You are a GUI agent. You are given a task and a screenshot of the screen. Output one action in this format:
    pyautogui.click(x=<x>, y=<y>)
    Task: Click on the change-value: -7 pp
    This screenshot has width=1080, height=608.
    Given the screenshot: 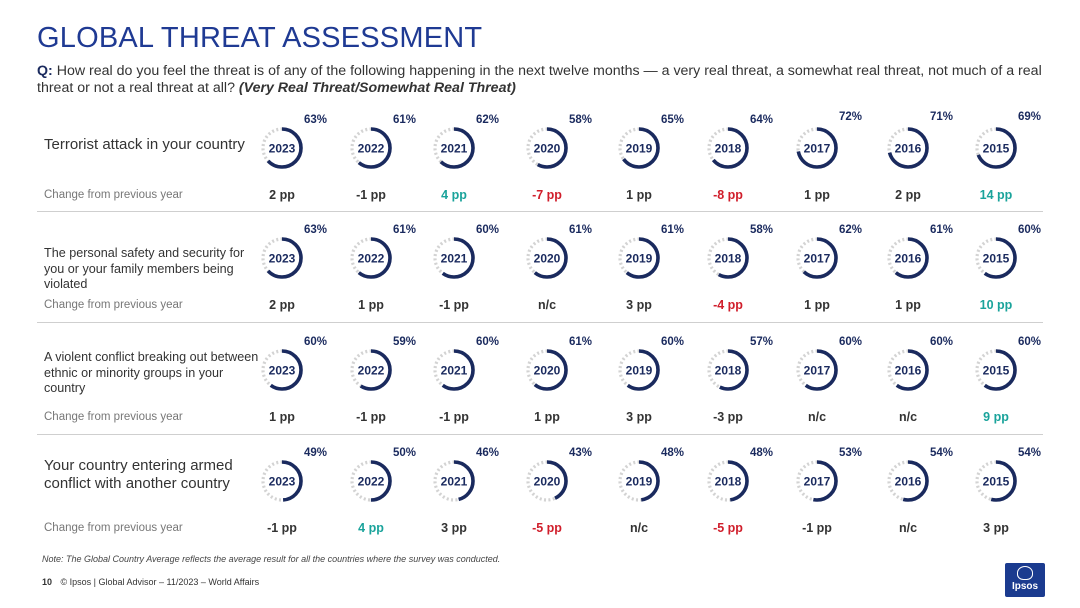 What is the action you would take?
    pyautogui.click(x=547, y=195)
    